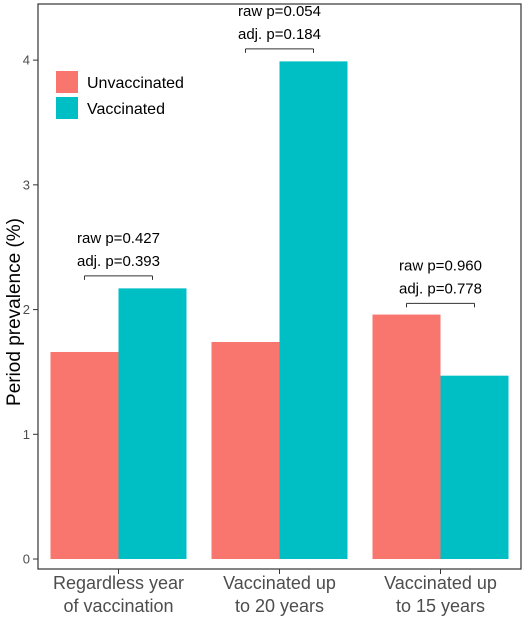  Describe the element at coordinates (135, 83) in the screenshot. I see `legend-label-unvaccinated: Unvaccinated` at that location.